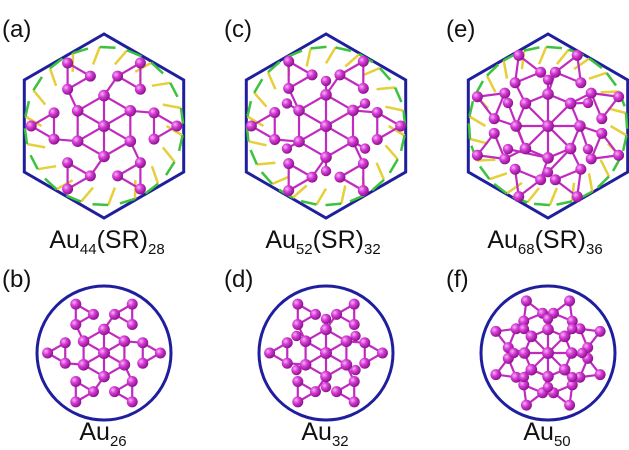 The image size is (629, 450). What do you see at coordinates (582, 353) in the screenshot?
I see `panel-f-ring-atom` at bounding box center [582, 353].